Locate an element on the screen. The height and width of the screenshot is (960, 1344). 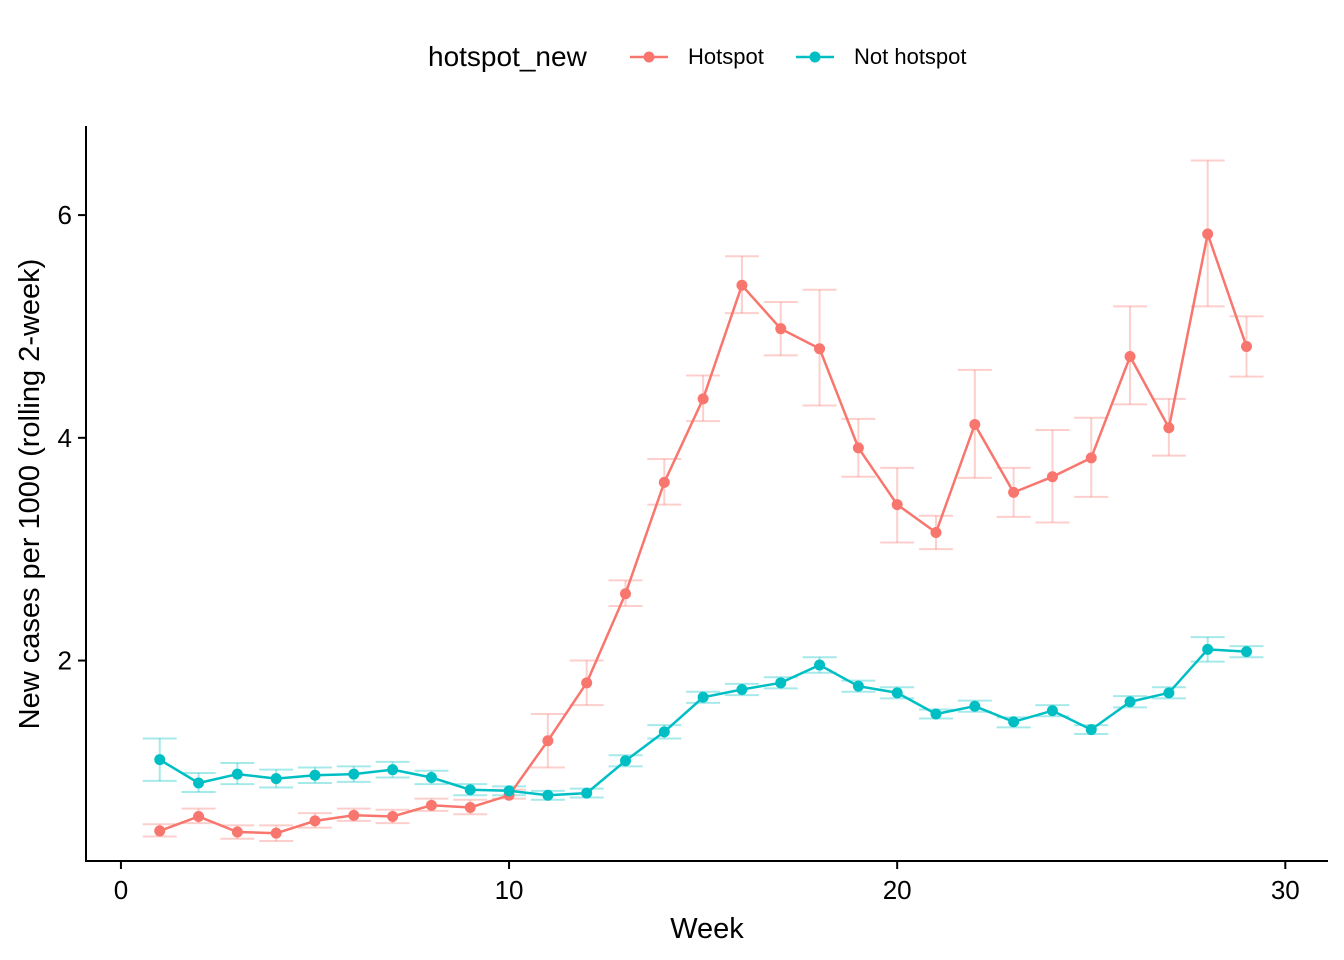
legend-label: Hotspot is located at coordinates (726, 56).